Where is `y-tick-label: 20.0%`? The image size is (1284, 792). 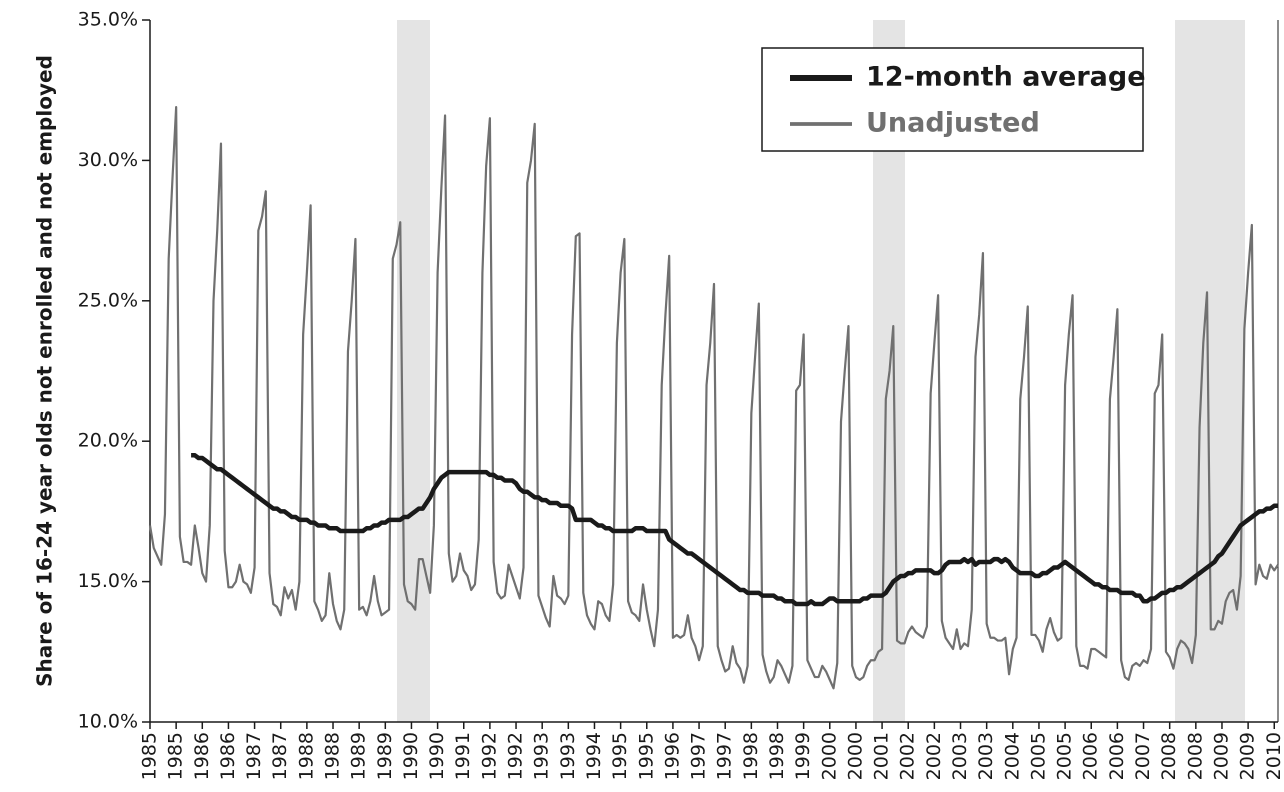
y-tick-label: 20.0% is located at coordinates (108, 441).